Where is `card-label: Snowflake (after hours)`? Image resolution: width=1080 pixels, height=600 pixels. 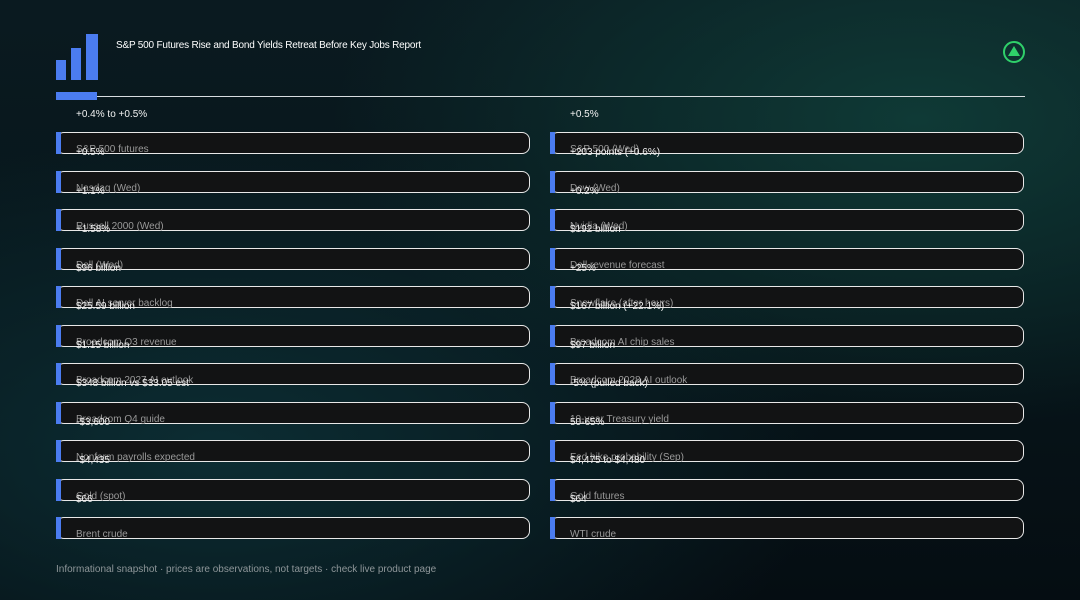
card-label: Snowflake (after hours) is located at coordinates (622, 303).